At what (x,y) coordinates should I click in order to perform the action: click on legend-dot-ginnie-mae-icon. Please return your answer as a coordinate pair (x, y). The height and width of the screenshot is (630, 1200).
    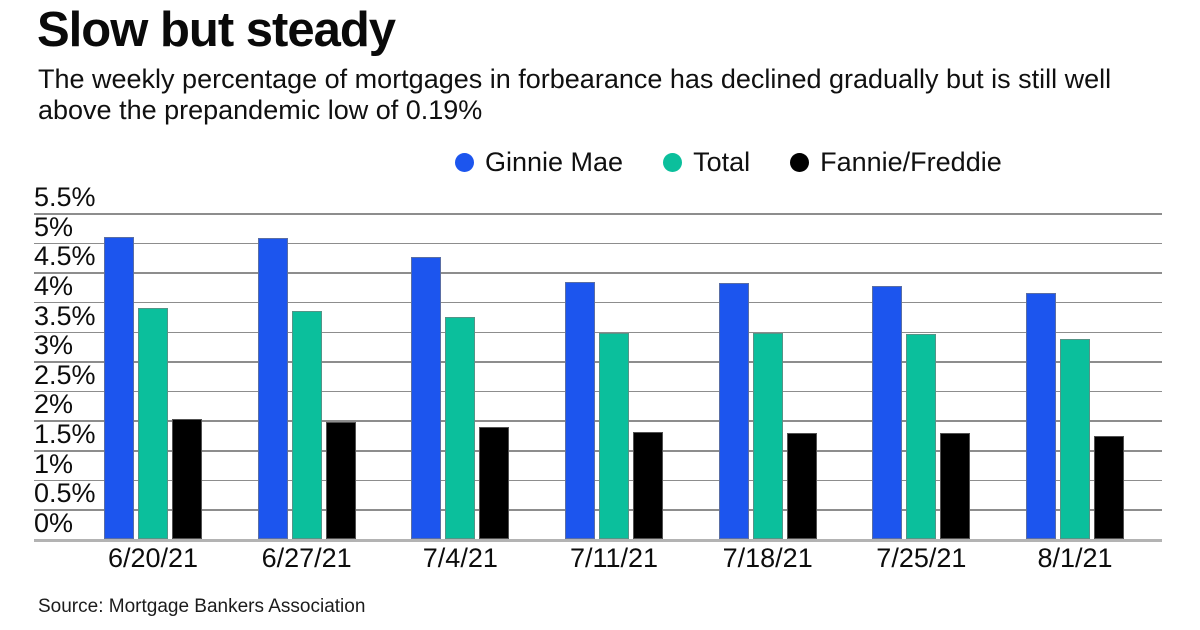
    Looking at the image, I should click on (464, 162).